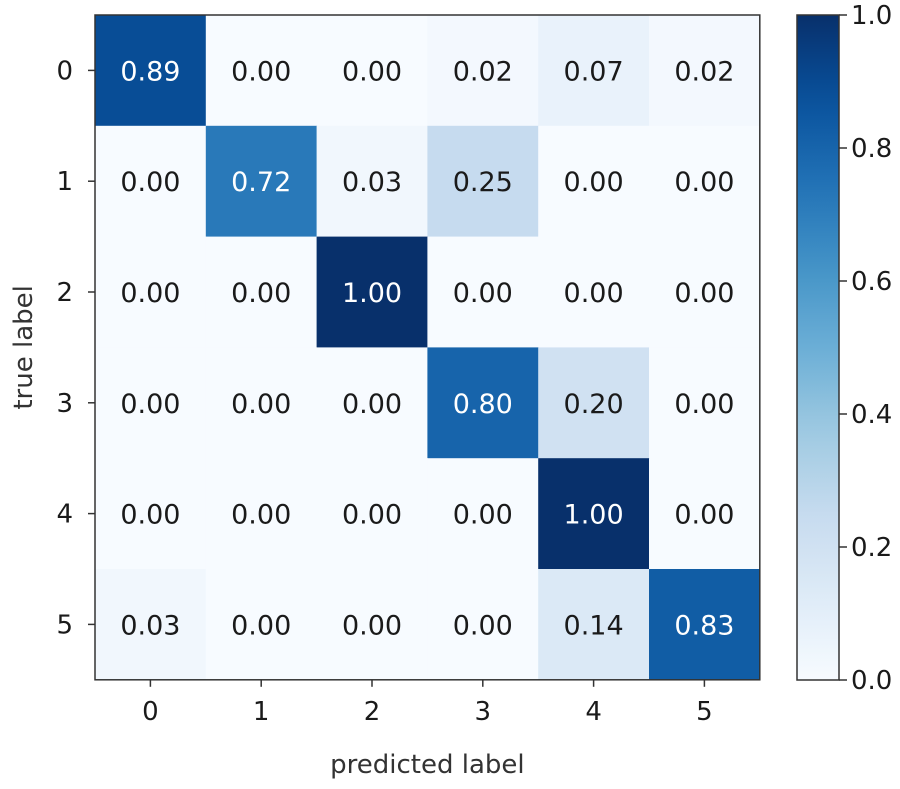  I want to click on x-tick-label: 5, so click(704, 712).